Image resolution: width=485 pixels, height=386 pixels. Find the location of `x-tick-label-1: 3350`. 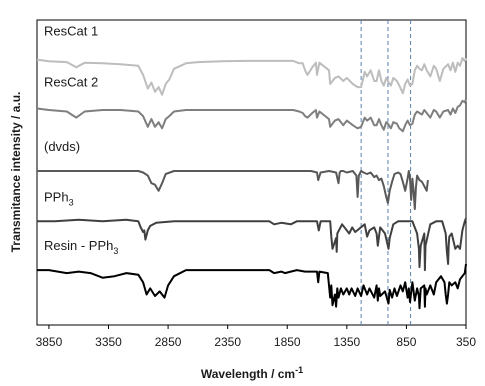

x-tick-label-1: 3350 is located at coordinates (108, 342).